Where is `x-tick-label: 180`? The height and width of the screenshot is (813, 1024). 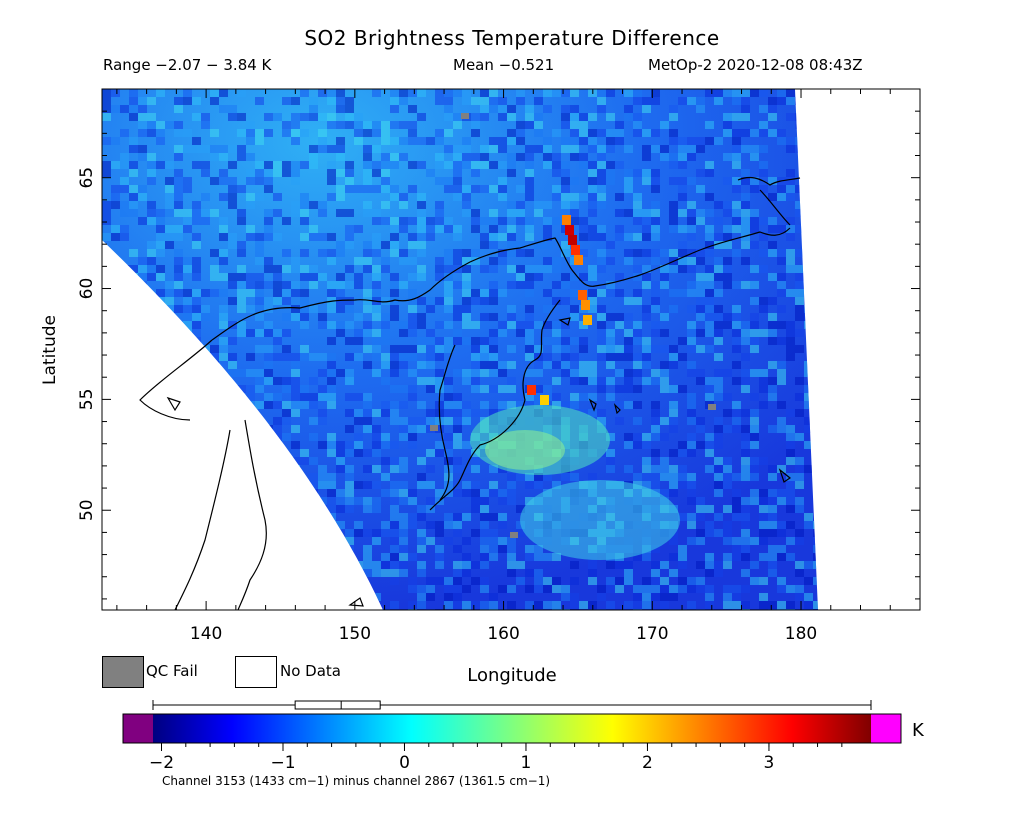
x-tick-label: 180 is located at coordinates (801, 634).